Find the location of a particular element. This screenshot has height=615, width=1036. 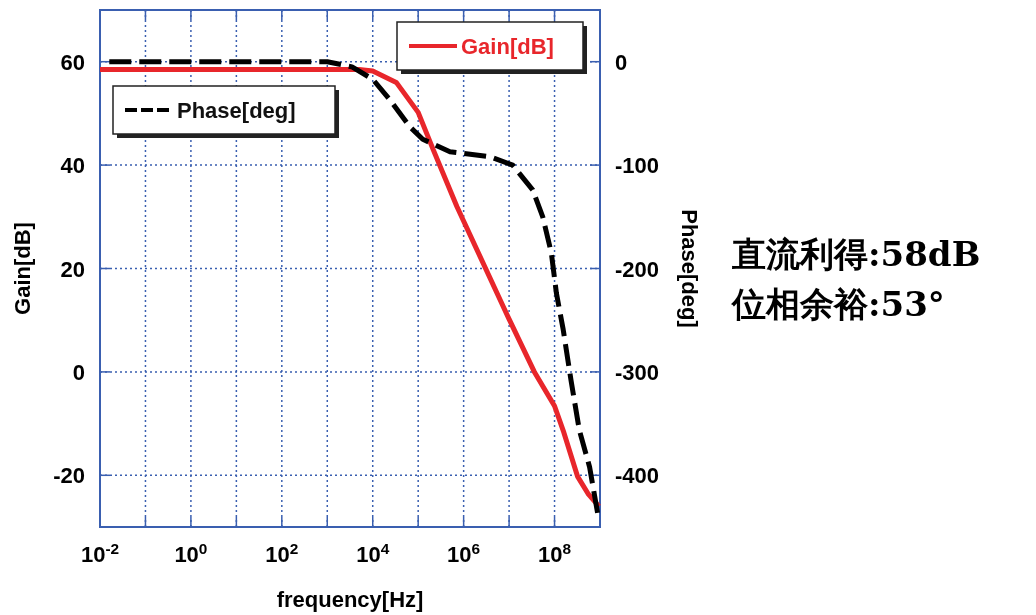

y2-tick-label: 0 is located at coordinates (621, 62).